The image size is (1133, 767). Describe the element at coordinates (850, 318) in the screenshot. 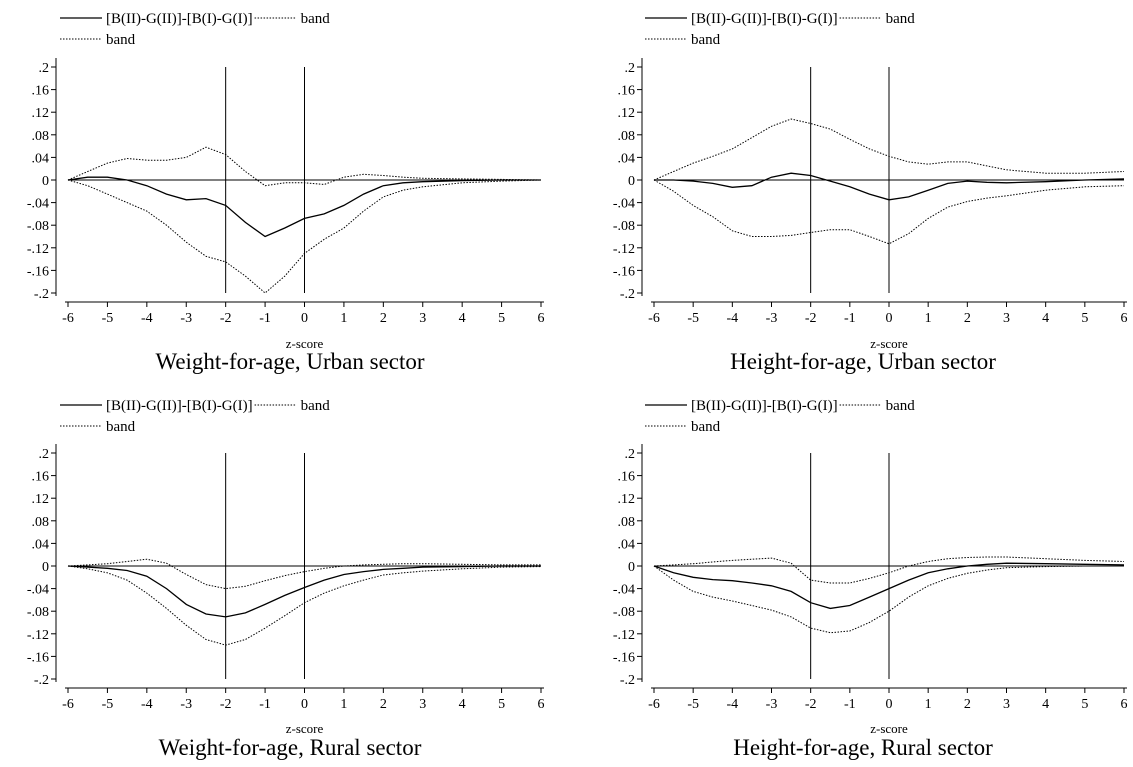

I see `x-tick-label: -1` at that location.